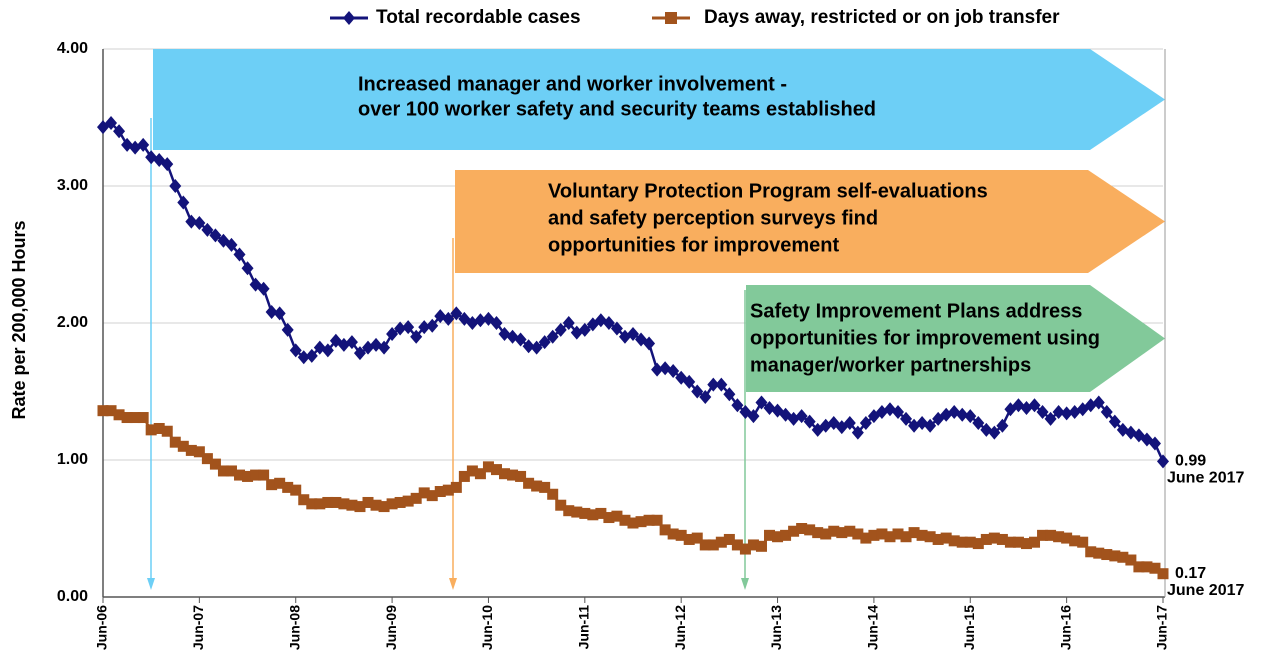  Describe the element at coordinates (198, 627) in the screenshot. I see `x-tick-label: Jun-07` at that location.